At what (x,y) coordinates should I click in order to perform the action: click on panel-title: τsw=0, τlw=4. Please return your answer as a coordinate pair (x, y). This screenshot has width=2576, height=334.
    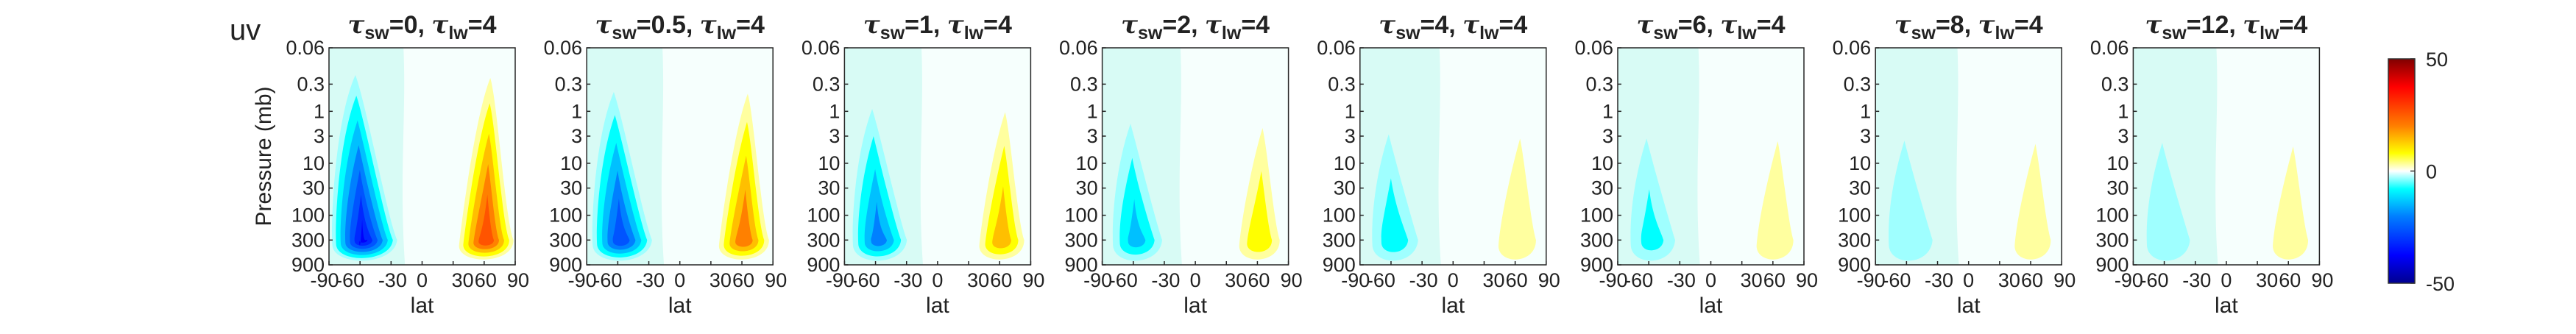
    Looking at the image, I should click on (422, 26).